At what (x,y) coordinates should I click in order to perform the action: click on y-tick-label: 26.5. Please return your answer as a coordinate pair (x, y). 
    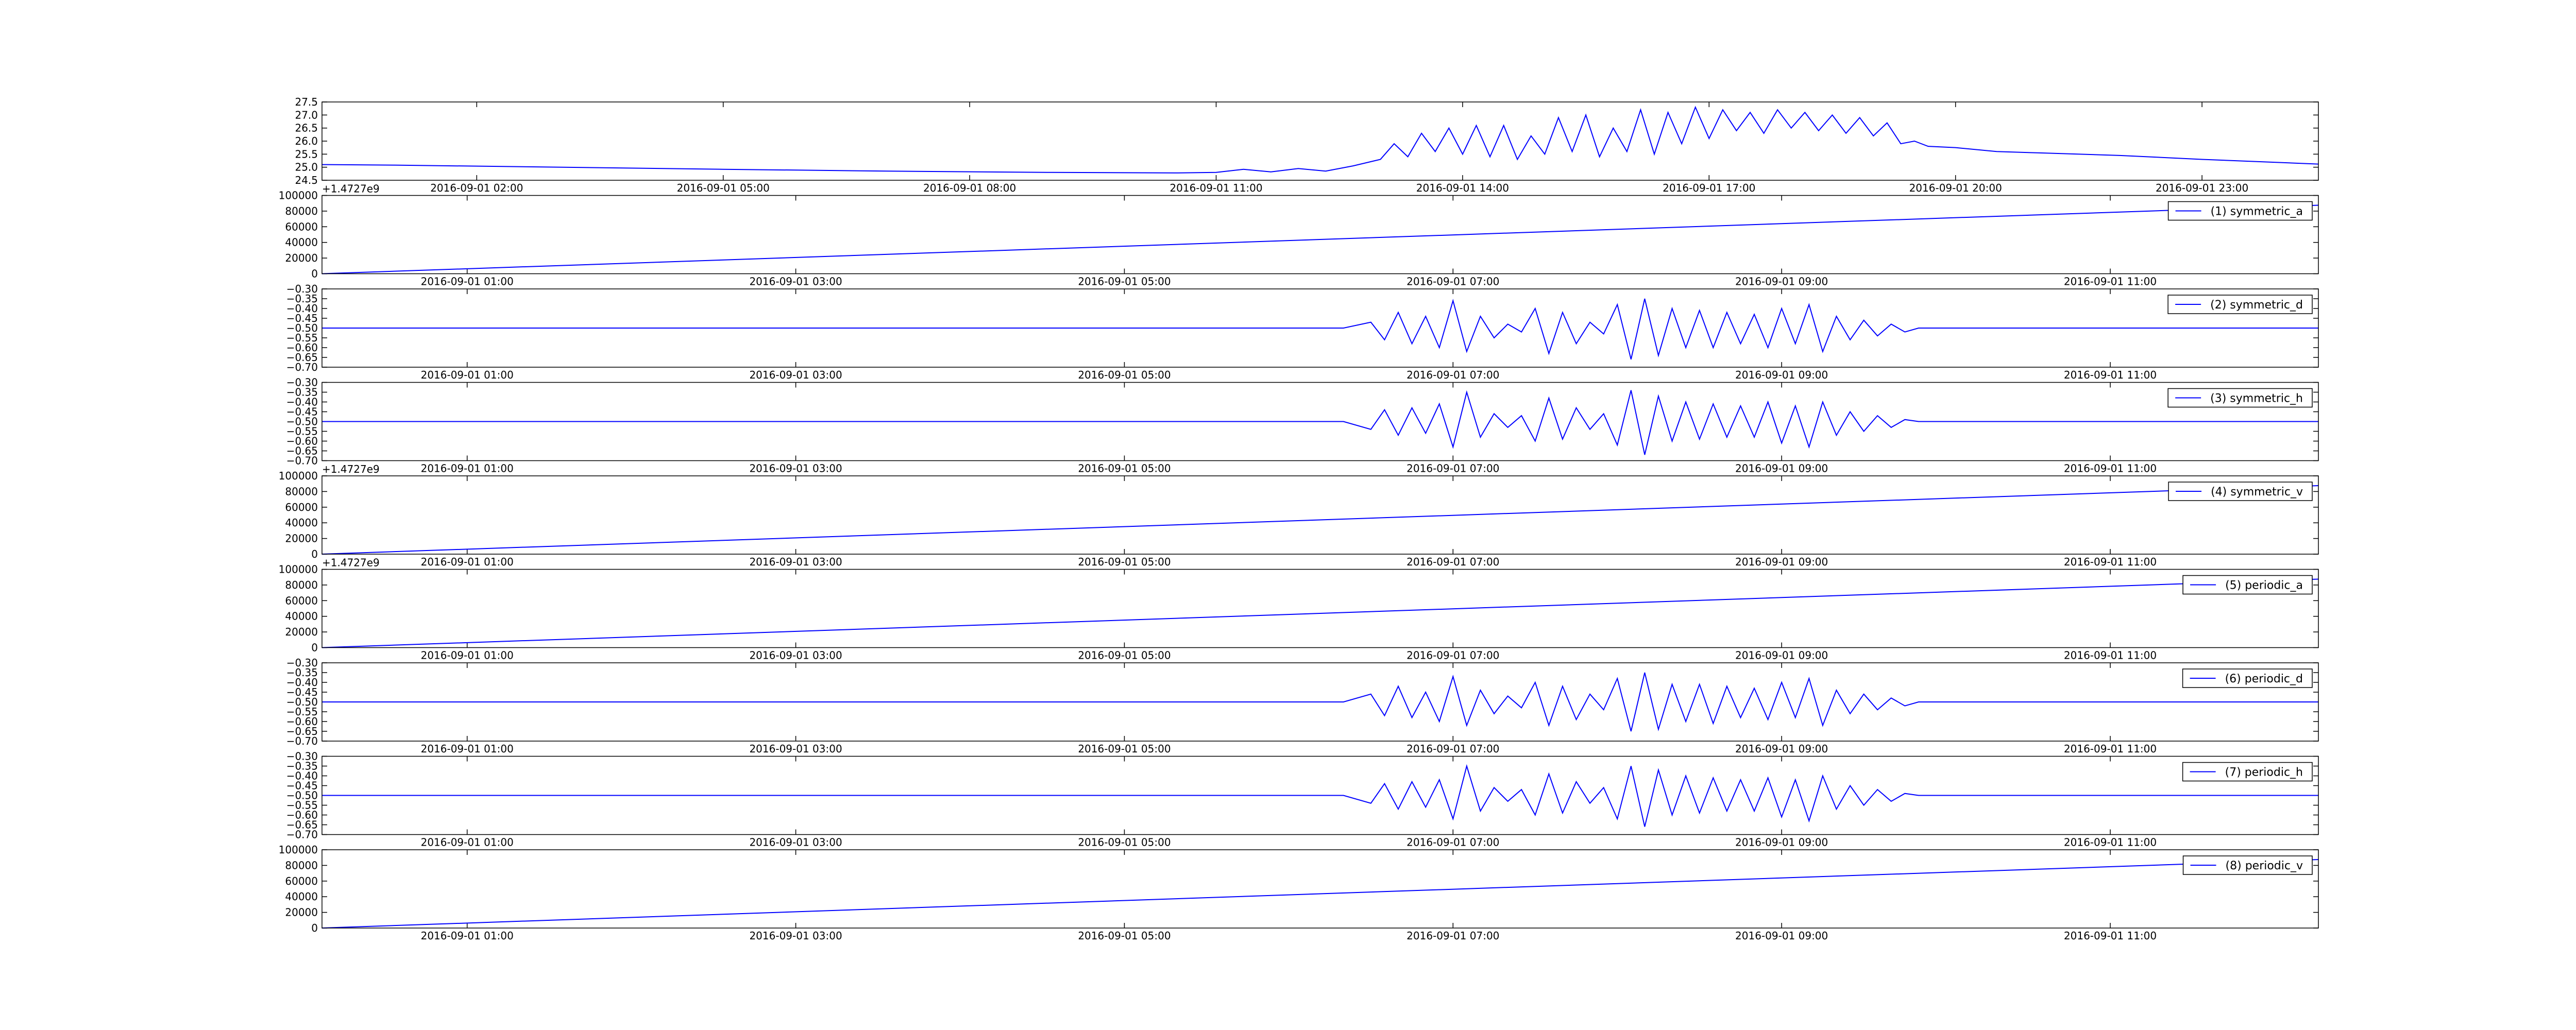
    Looking at the image, I should click on (306, 128).